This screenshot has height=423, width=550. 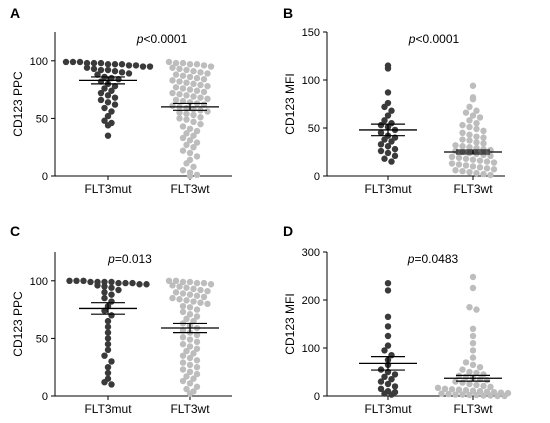 I want to click on y-tick-label: 150, so click(x=311, y=33).